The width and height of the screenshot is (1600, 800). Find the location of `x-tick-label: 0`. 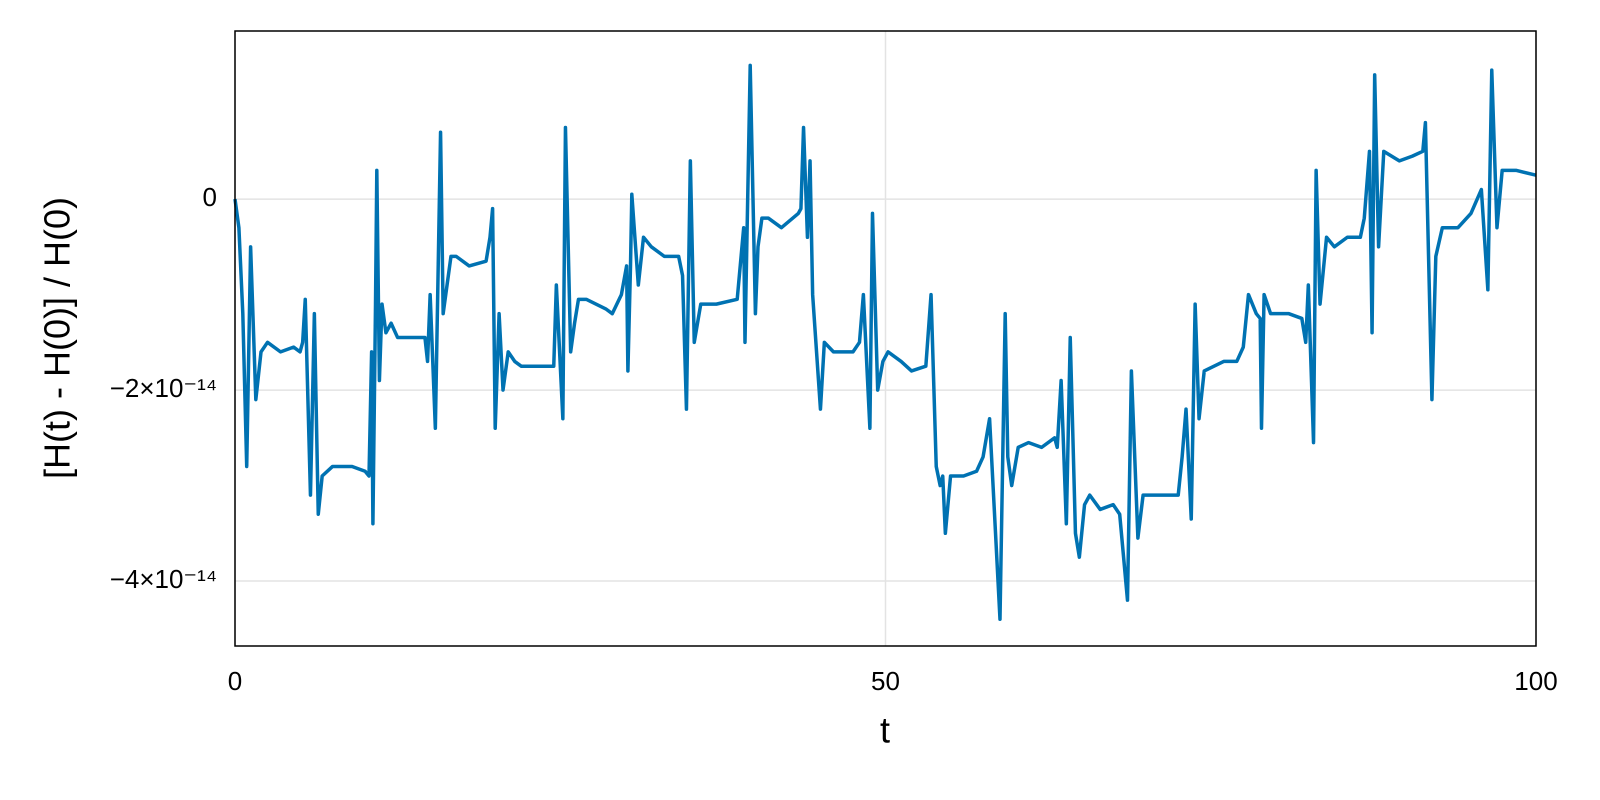

x-tick-label: 0 is located at coordinates (235, 681).